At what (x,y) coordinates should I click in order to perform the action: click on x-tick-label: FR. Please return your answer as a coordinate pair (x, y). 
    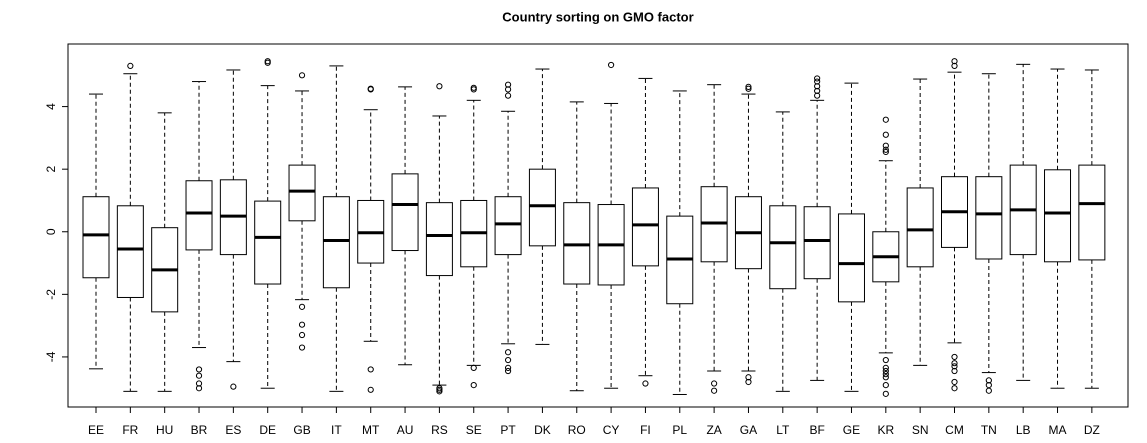
    Looking at the image, I should click on (130, 430).